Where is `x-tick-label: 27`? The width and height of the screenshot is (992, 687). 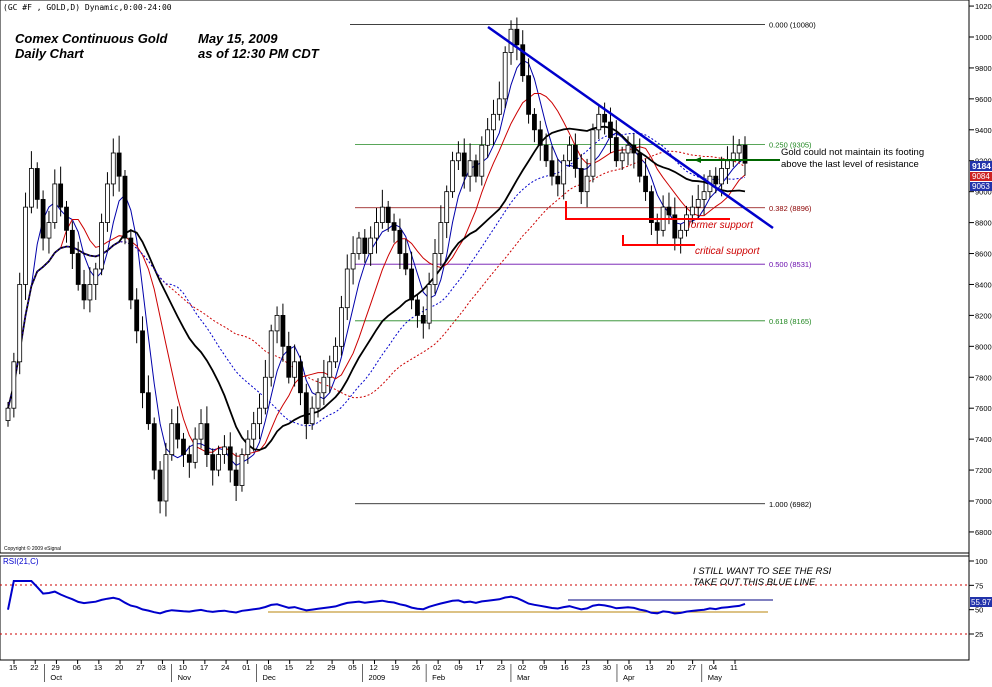
x-tick-label: 27 is located at coordinates (140, 667).